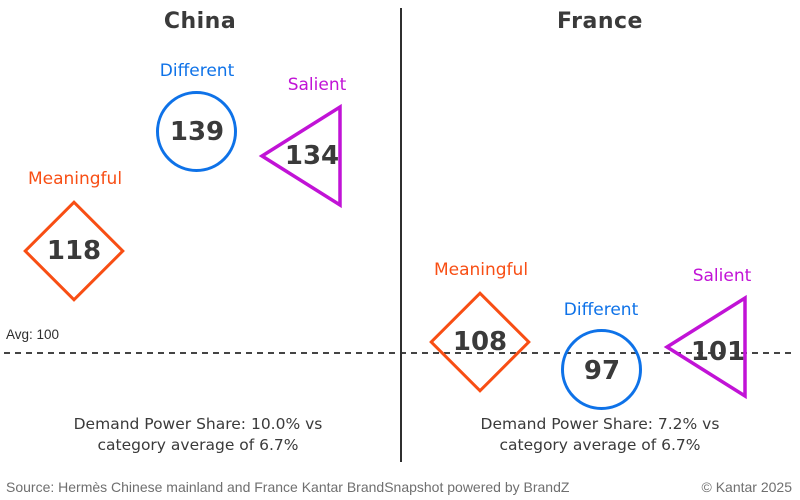 This screenshot has height=500, width=800. I want to click on different-score-france: 97, so click(602, 371).